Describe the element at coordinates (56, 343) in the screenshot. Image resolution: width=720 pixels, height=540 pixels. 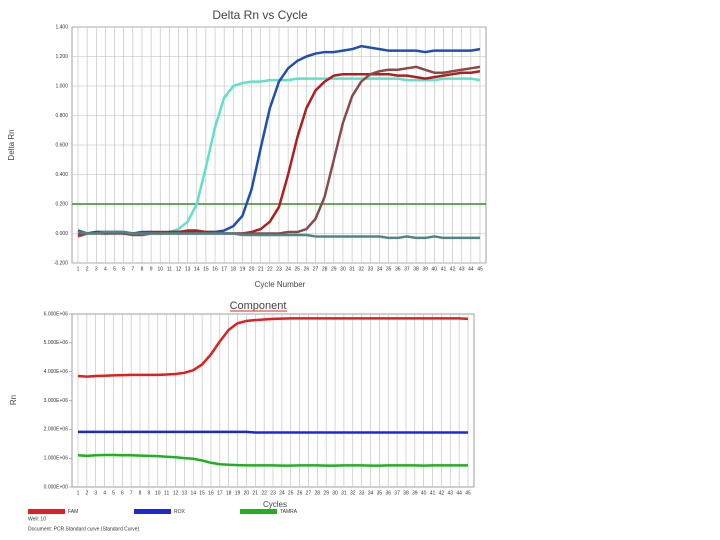
I see `y-tick-label: 5.000E+06` at that location.